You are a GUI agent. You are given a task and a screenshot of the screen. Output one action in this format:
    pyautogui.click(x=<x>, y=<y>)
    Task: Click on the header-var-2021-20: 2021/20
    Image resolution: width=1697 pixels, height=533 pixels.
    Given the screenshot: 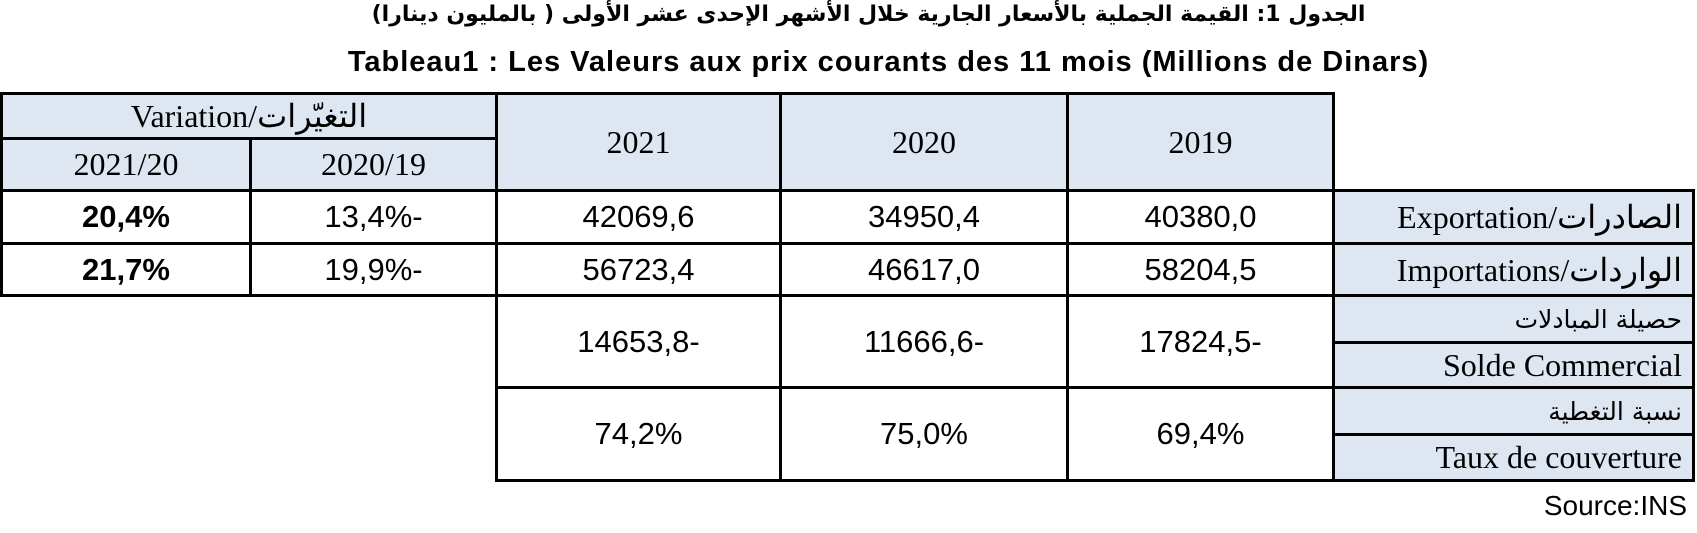 What is the action you would take?
    pyautogui.click(x=126, y=164)
    